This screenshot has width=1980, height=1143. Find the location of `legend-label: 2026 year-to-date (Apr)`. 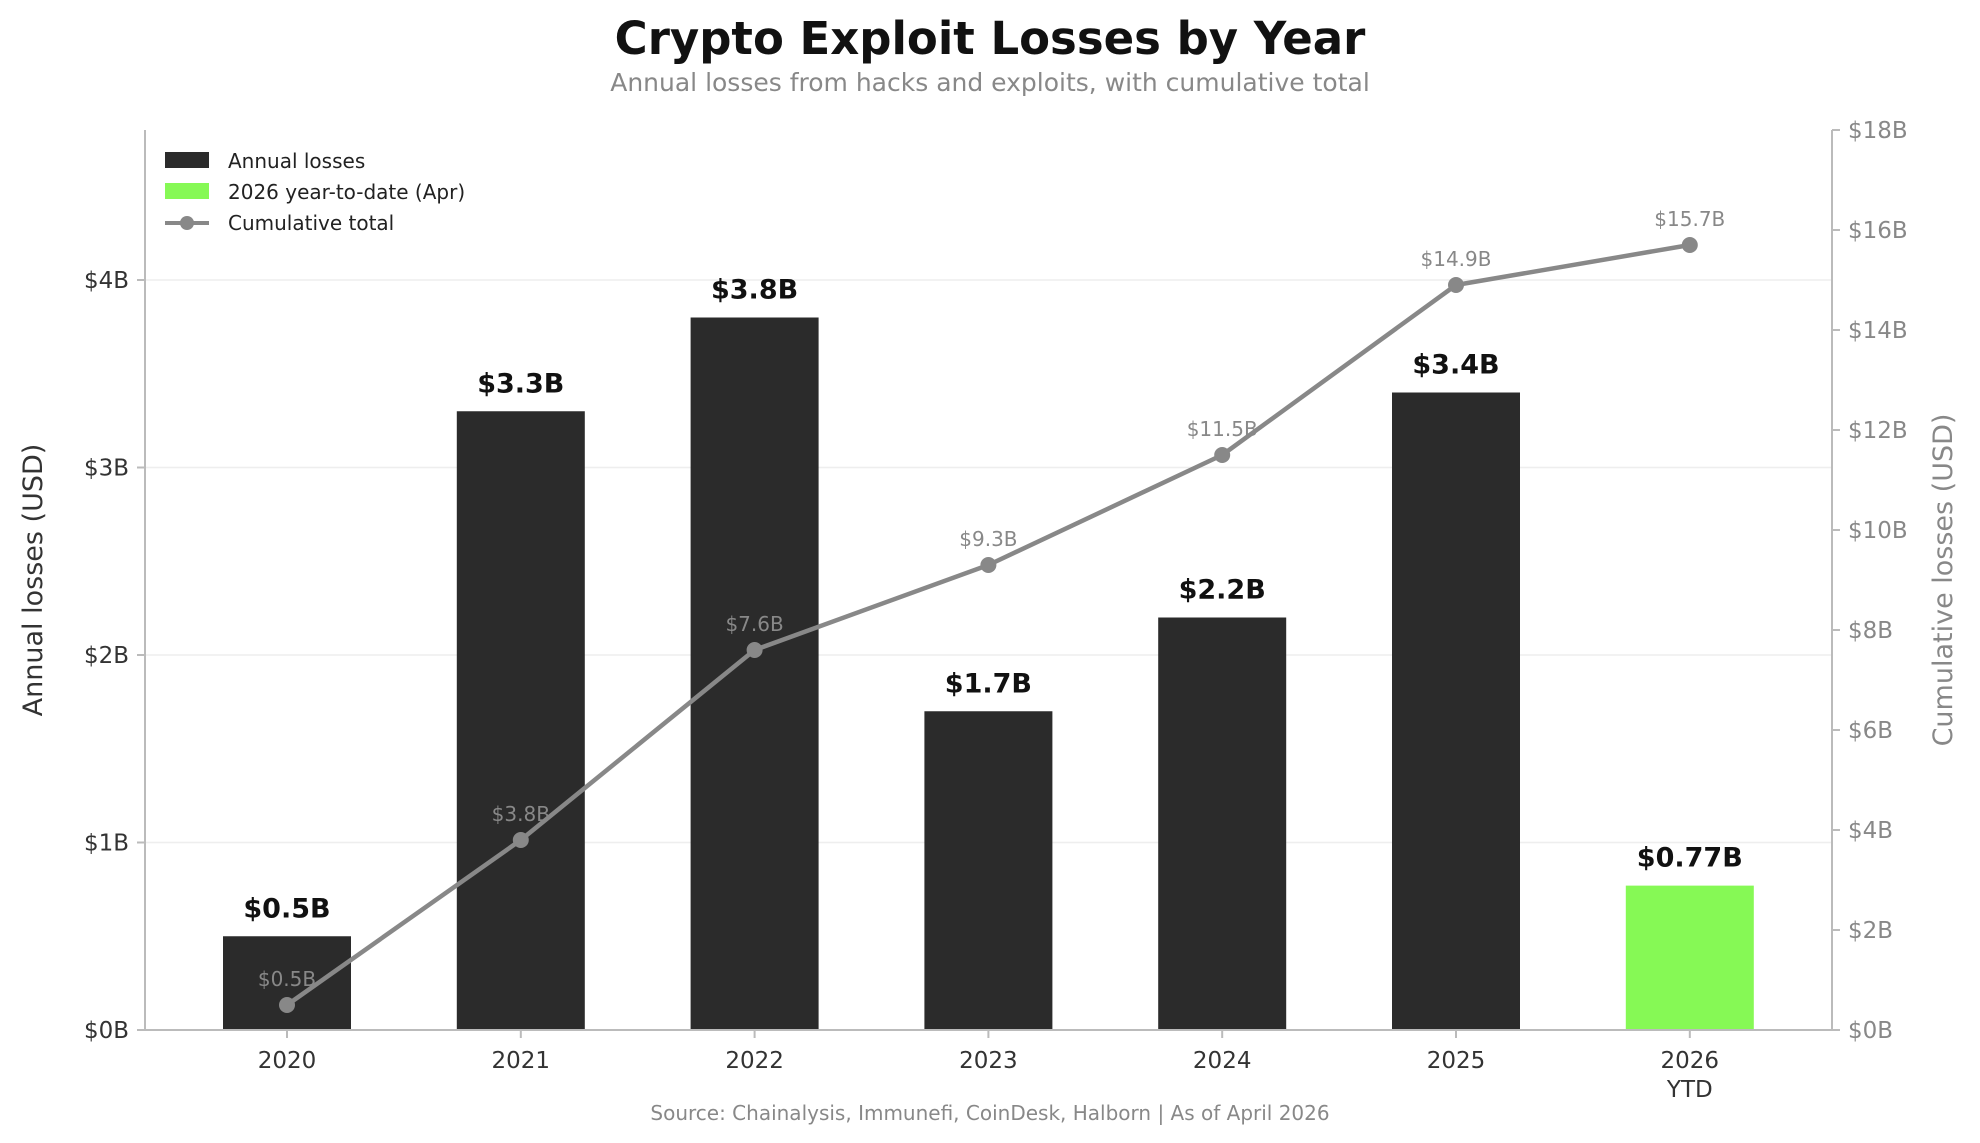

legend-label: 2026 year-to-date (Apr) is located at coordinates (346, 192).